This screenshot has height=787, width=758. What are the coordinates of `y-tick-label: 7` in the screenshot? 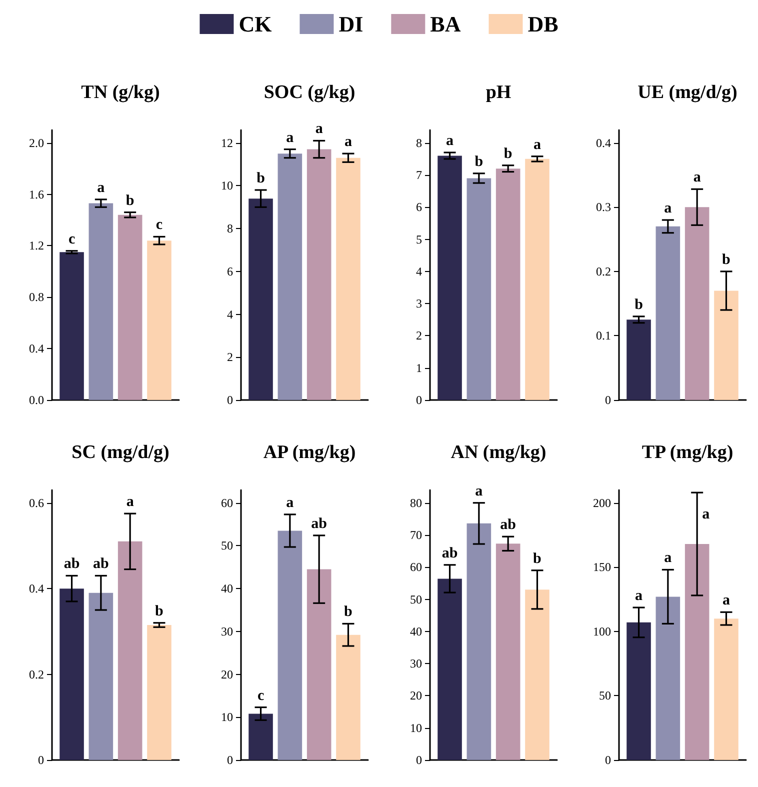 It's located at (419, 175).